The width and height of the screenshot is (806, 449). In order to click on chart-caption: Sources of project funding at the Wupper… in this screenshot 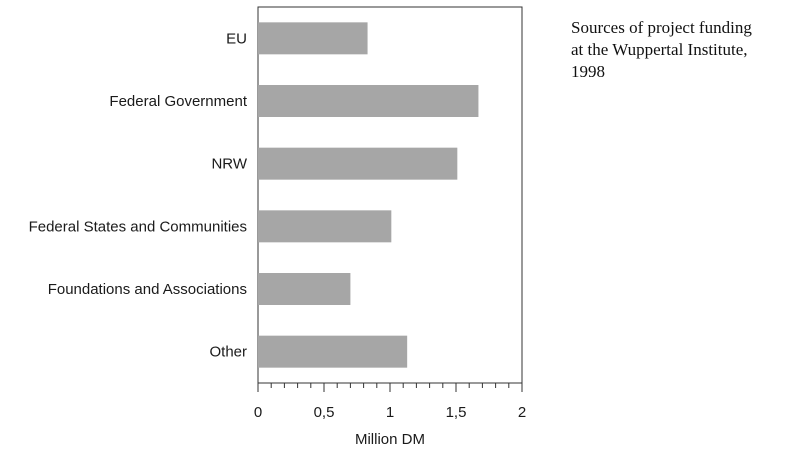, I will do `click(686, 50)`.